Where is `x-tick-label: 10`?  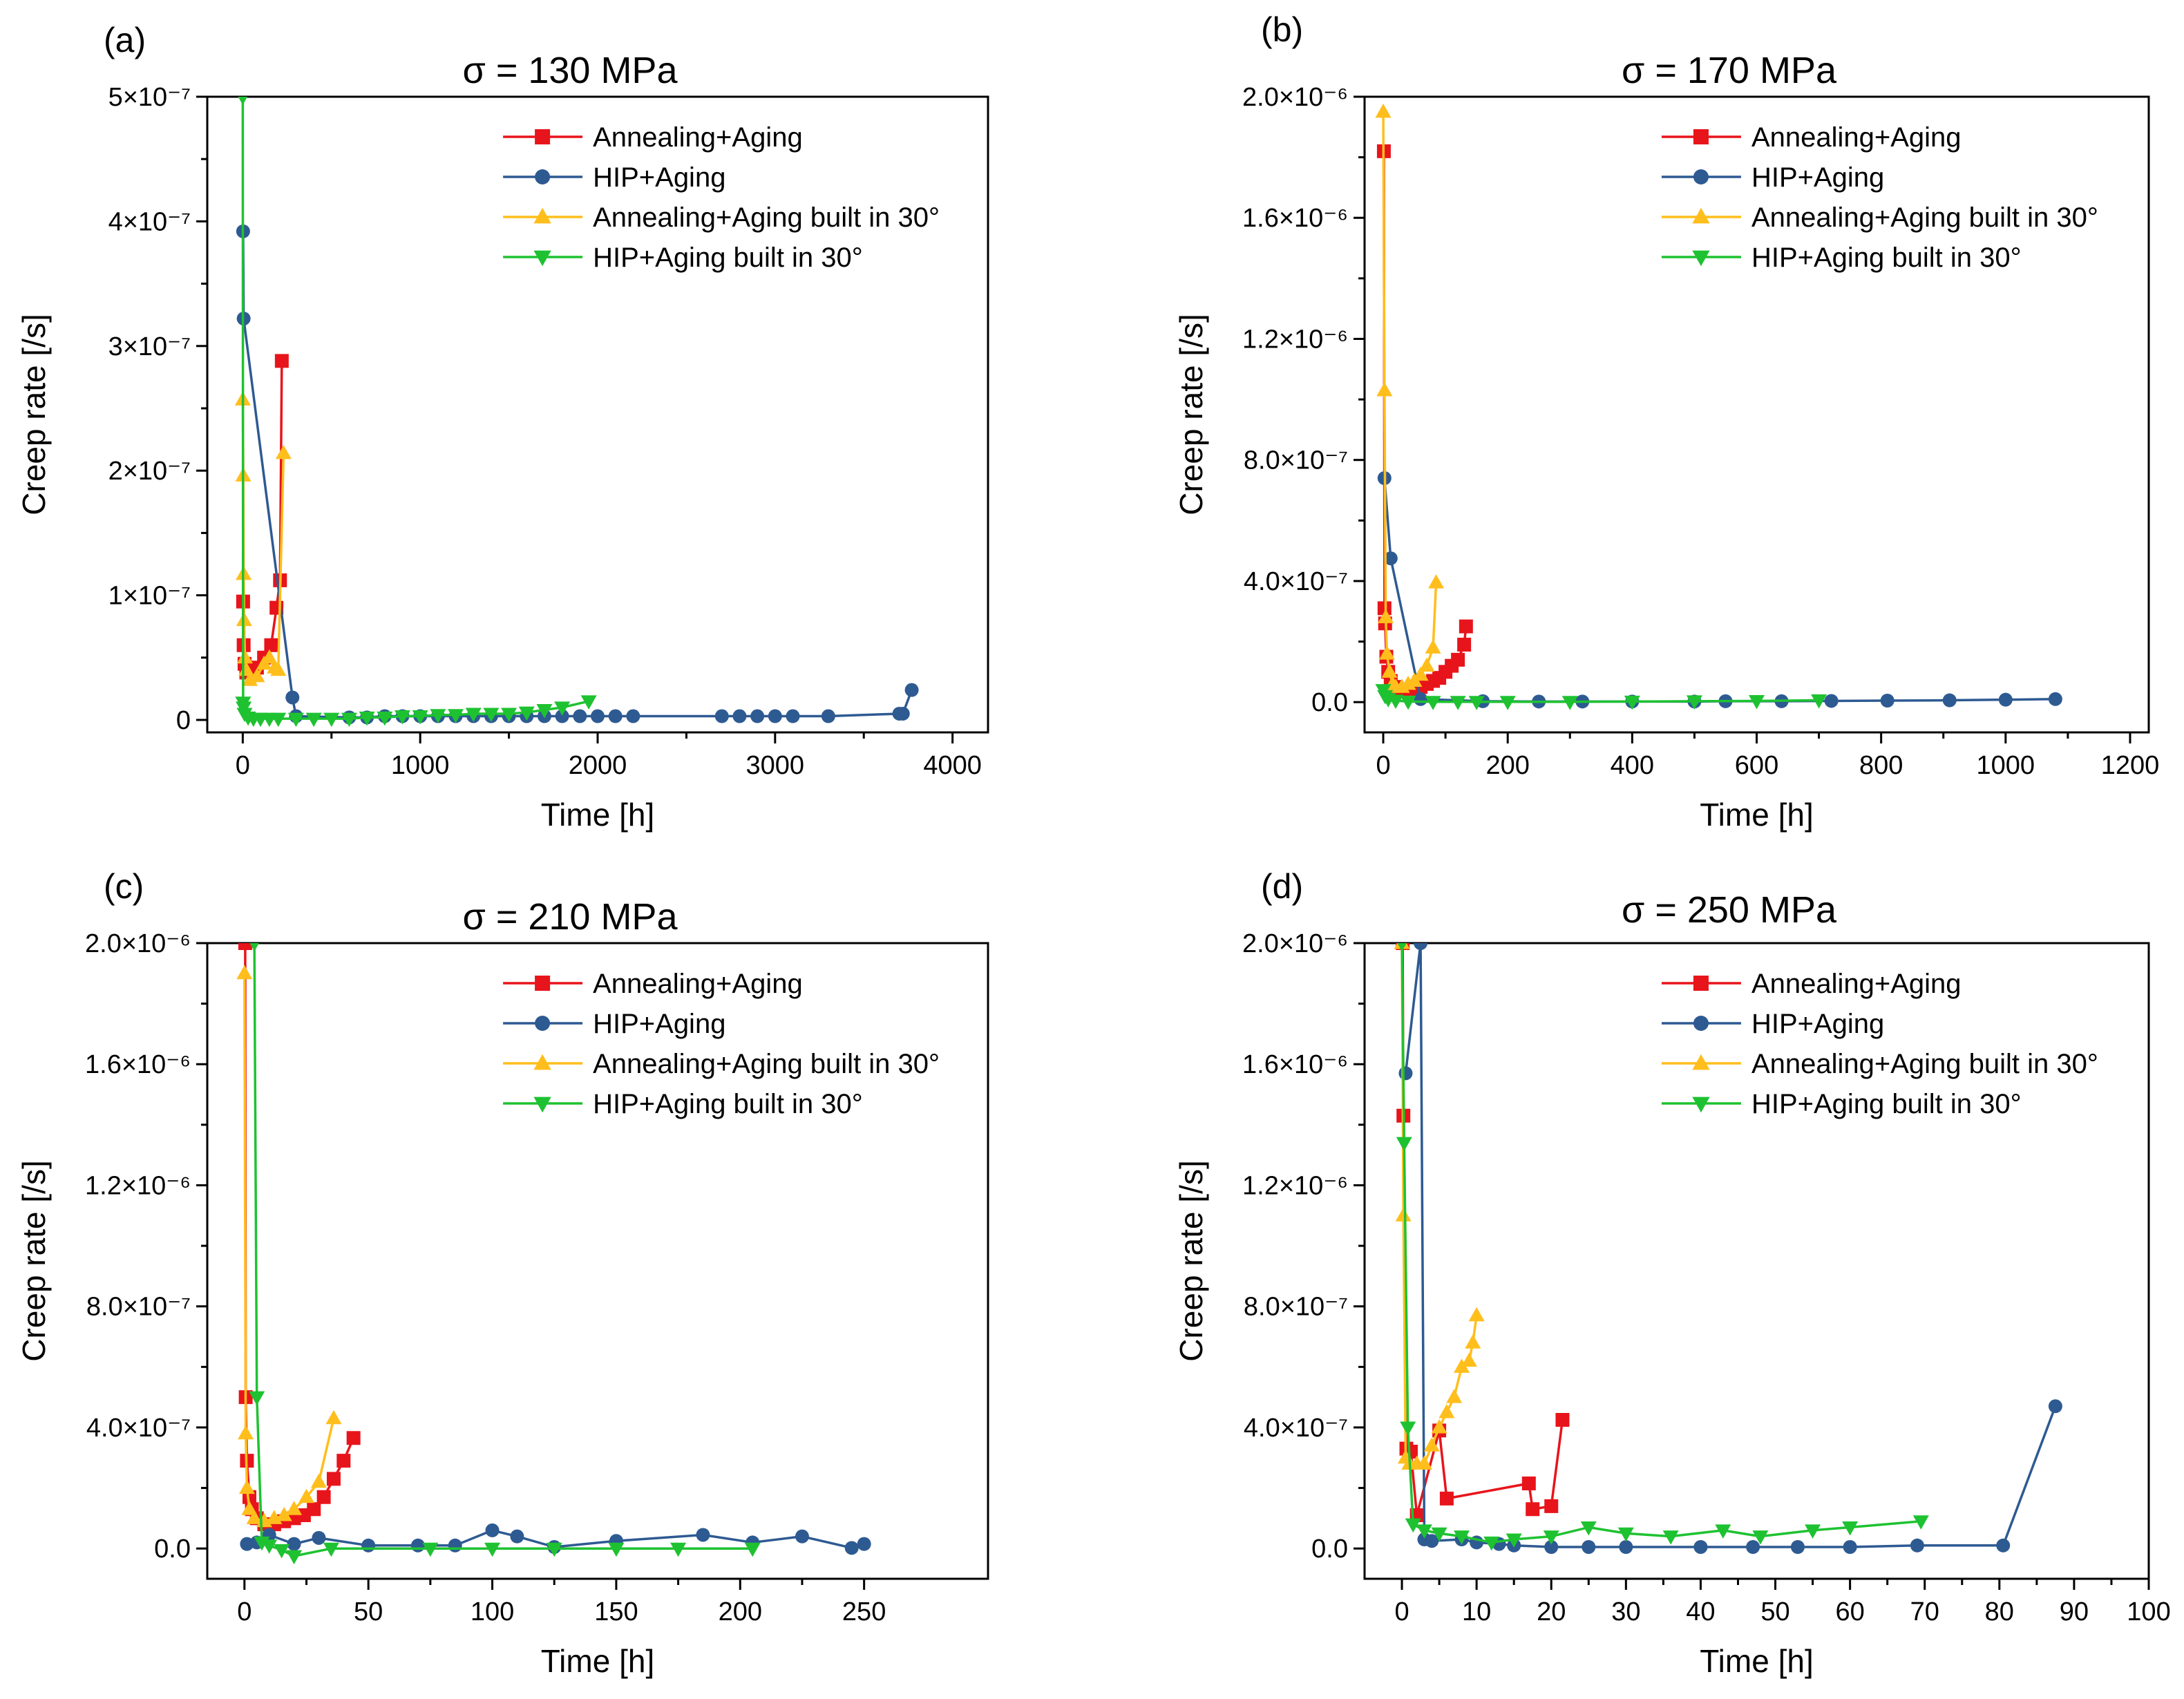 x-tick-label: 10 is located at coordinates (1476, 1611).